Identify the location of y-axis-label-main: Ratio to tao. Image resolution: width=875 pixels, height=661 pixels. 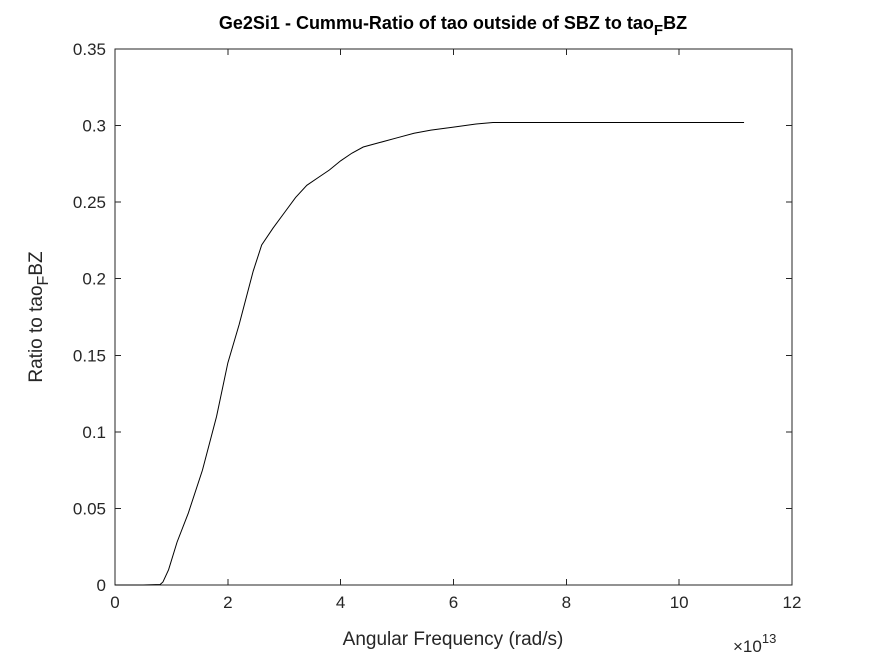
(36, 333).